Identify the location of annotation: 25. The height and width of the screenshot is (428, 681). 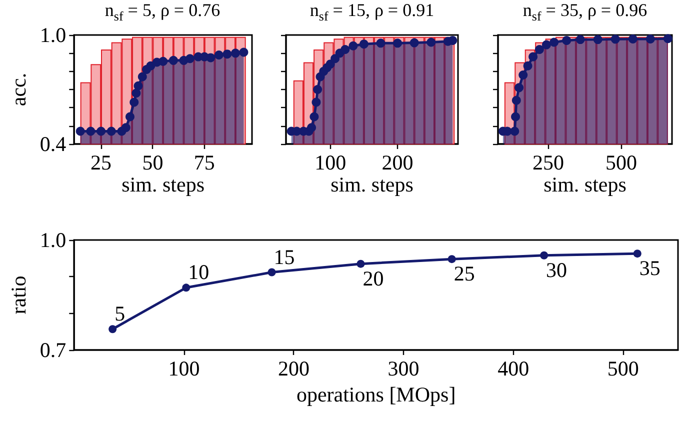
(464, 274).